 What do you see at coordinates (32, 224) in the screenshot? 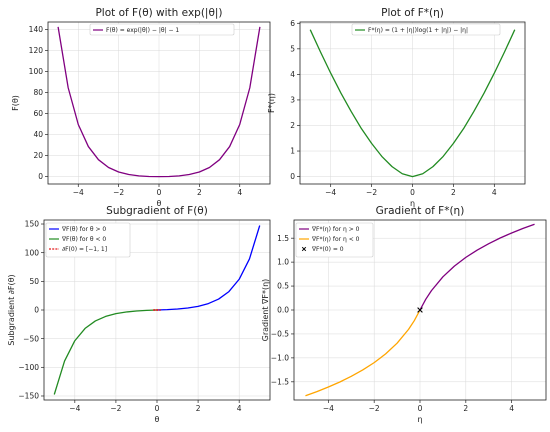
I see `y-tick-label: 150` at bounding box center [32, 224].